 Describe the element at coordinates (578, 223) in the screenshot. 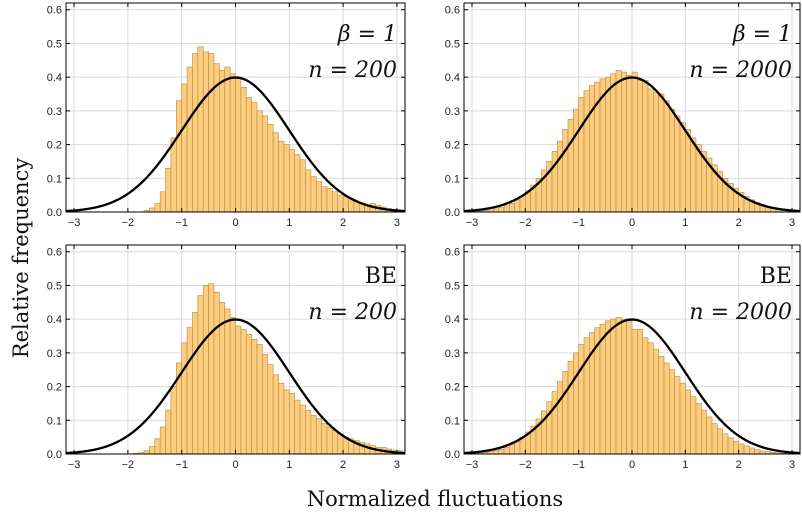

I see `x-tick-label: −1` at that location.